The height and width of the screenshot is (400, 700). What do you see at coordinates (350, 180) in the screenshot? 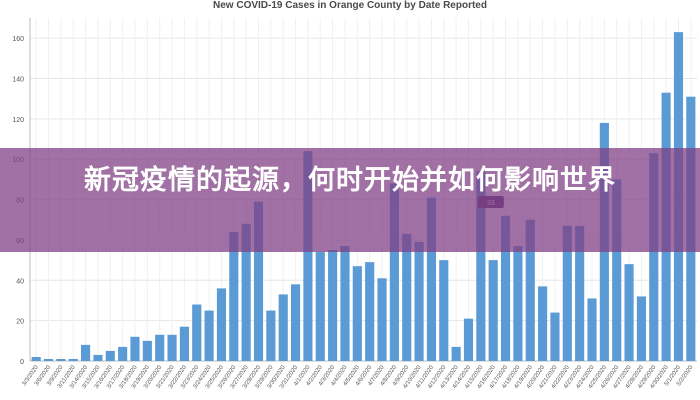
I see `headline-text: 新冠疫情的起源，何时开始并如何影响世界` at bounding box center [350, 180].